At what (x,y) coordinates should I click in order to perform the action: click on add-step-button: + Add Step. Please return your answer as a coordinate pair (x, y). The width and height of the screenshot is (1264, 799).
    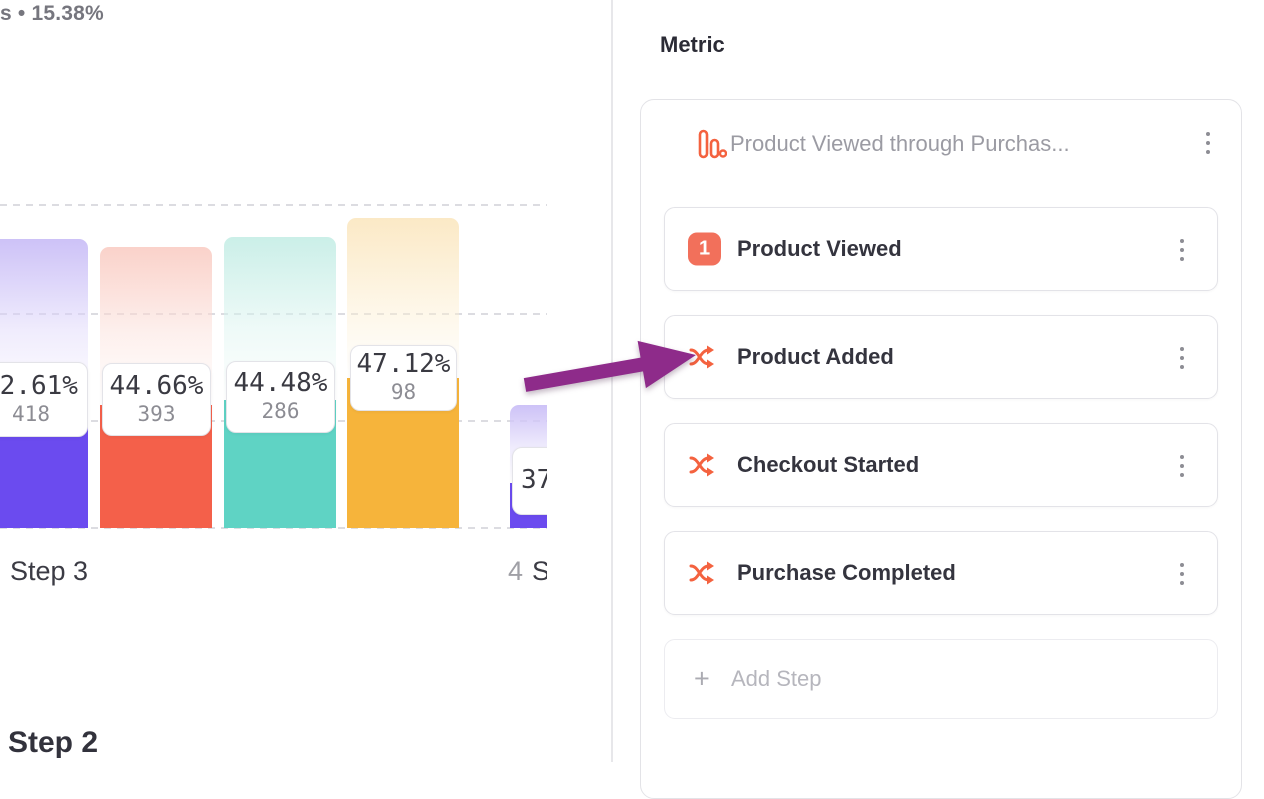
    Looking at the image, I should click on (941, 679).